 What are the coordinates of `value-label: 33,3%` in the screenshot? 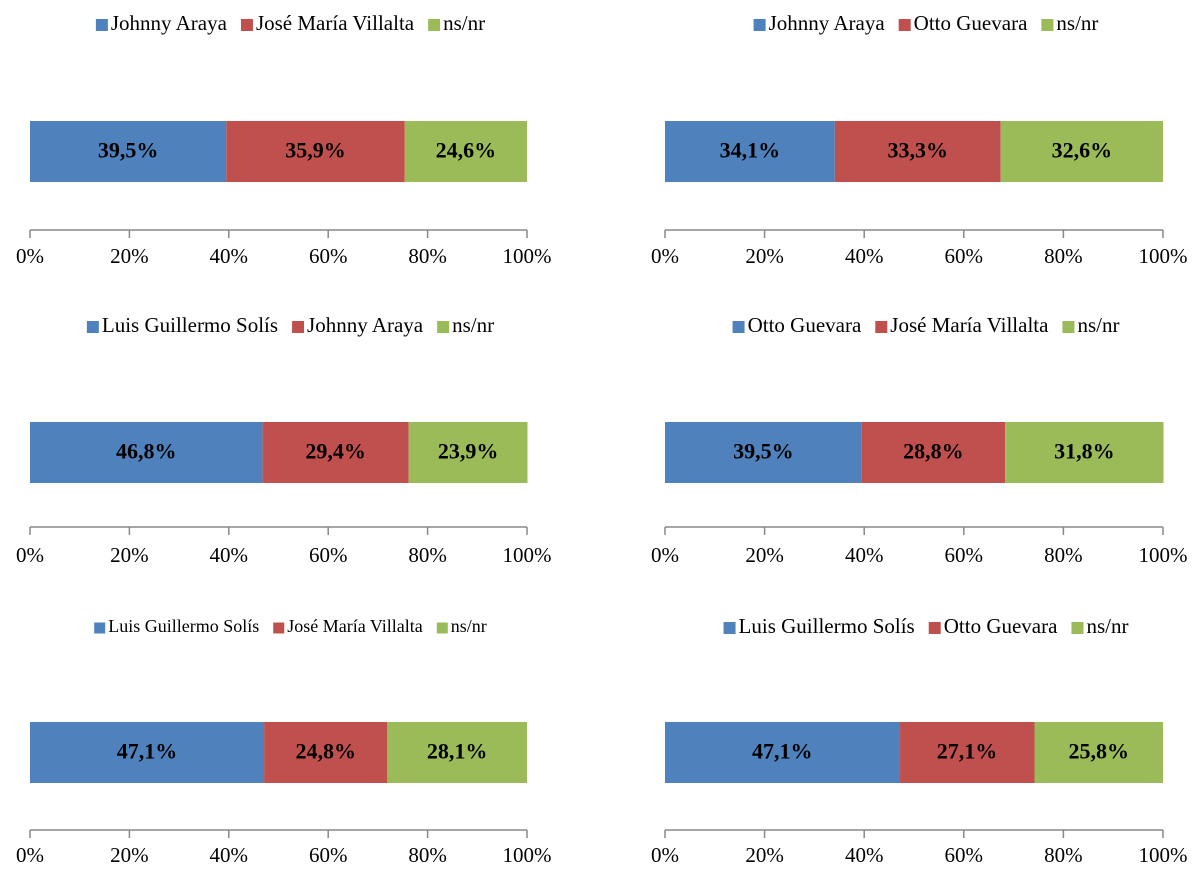 It's located at (917, 150).